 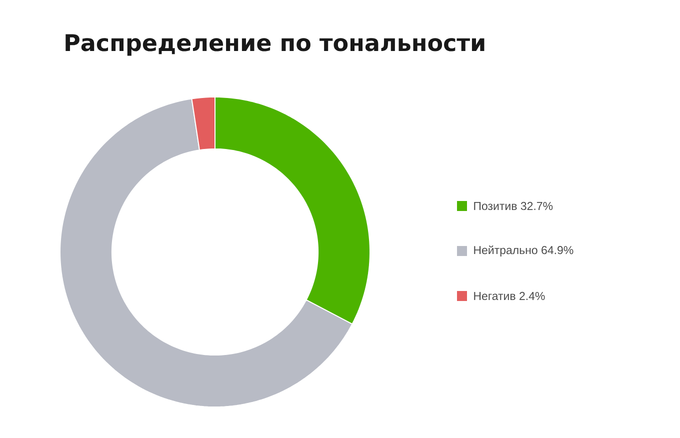 I want to click on legend-label: Позитив, so click(x=495, y=206).